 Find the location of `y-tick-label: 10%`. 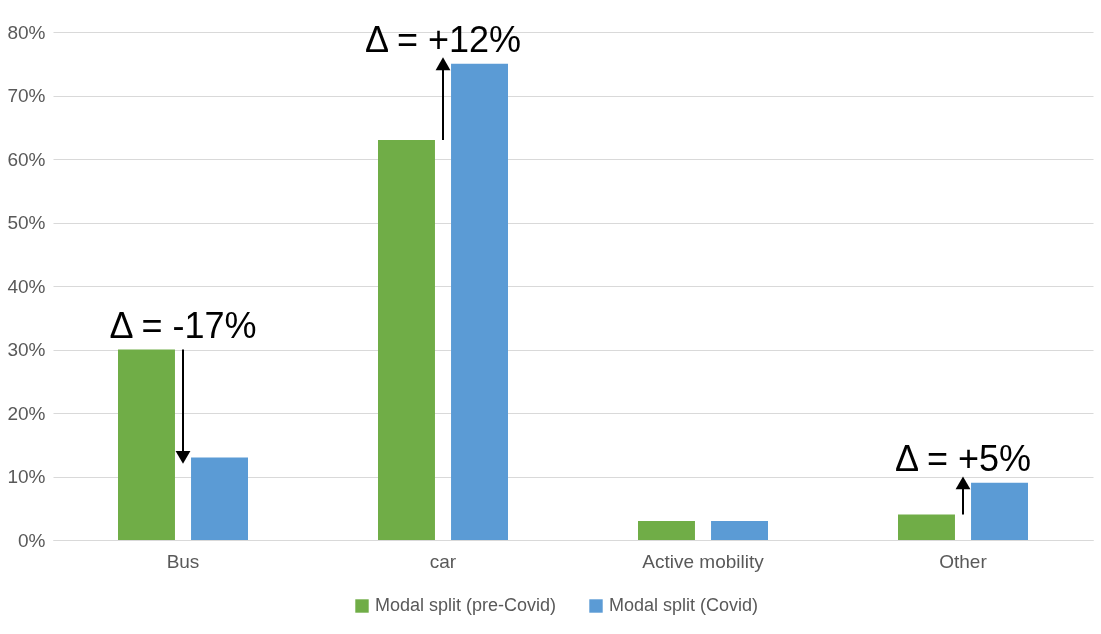

y-tick-label: 10% is located at coordinates (26, 476).